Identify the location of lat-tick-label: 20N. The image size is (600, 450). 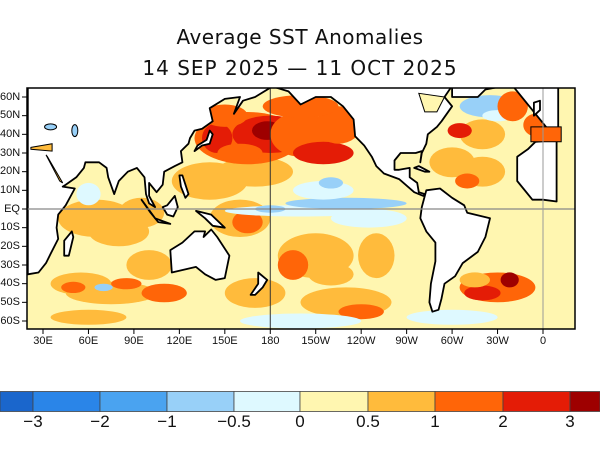
(10, 171).